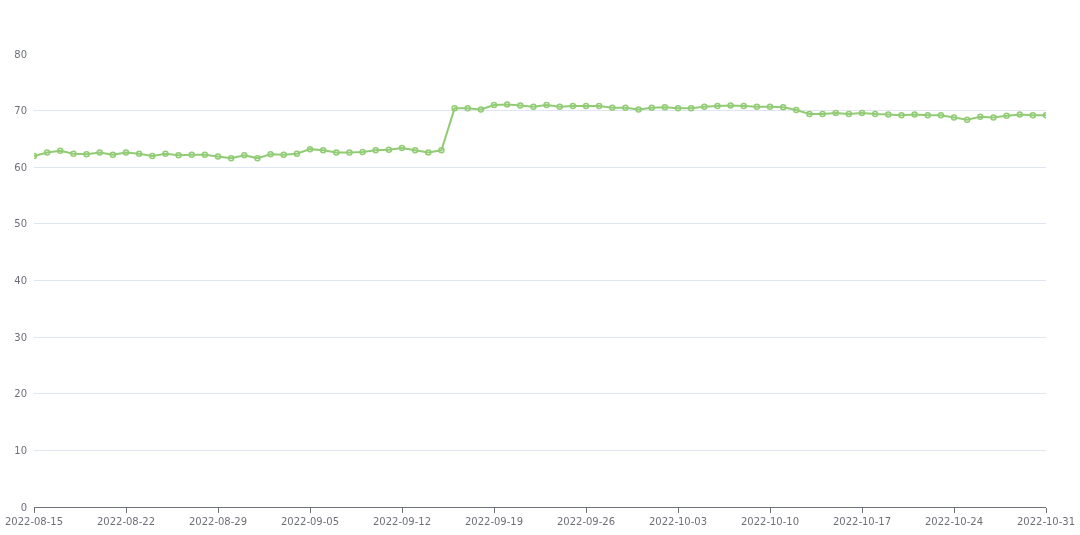 This screenshot has height=535, width=1080. What do you see at coordinates (770, 521) in the screenshot?
I see `x-tick-label: 2022-10-10` at bounding box center [770, 521].